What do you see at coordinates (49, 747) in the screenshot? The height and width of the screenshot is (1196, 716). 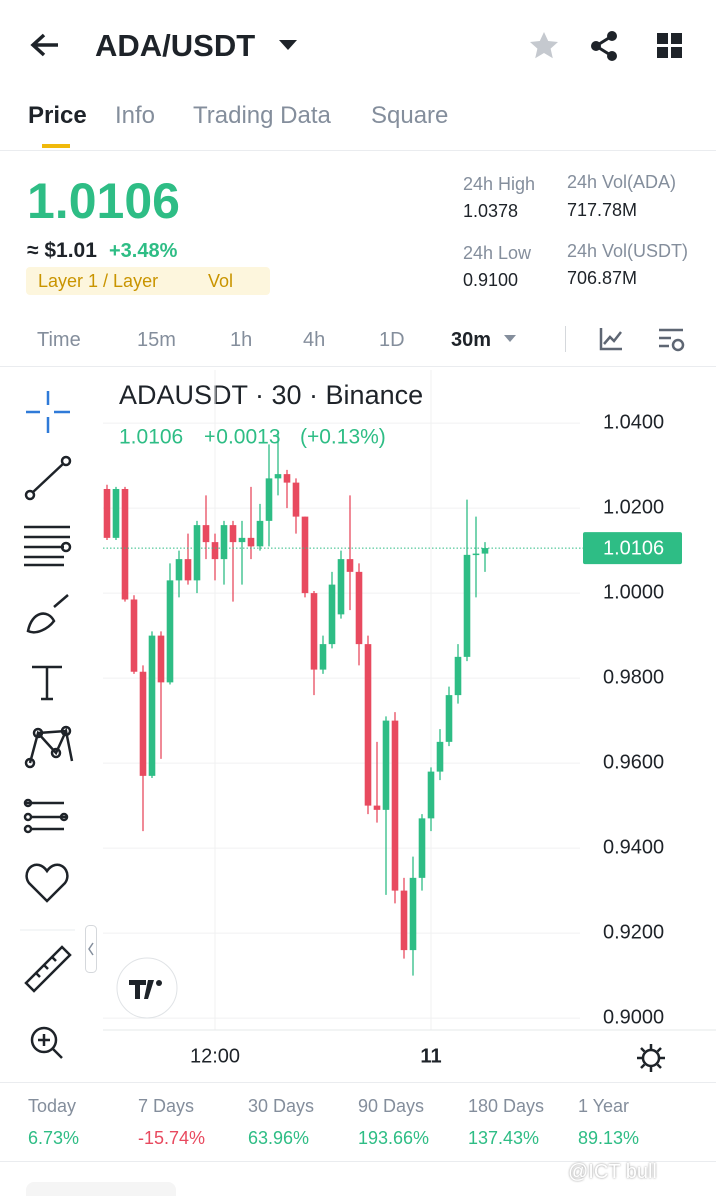 I see `pattern-tool` at bounding box center [49, 747].